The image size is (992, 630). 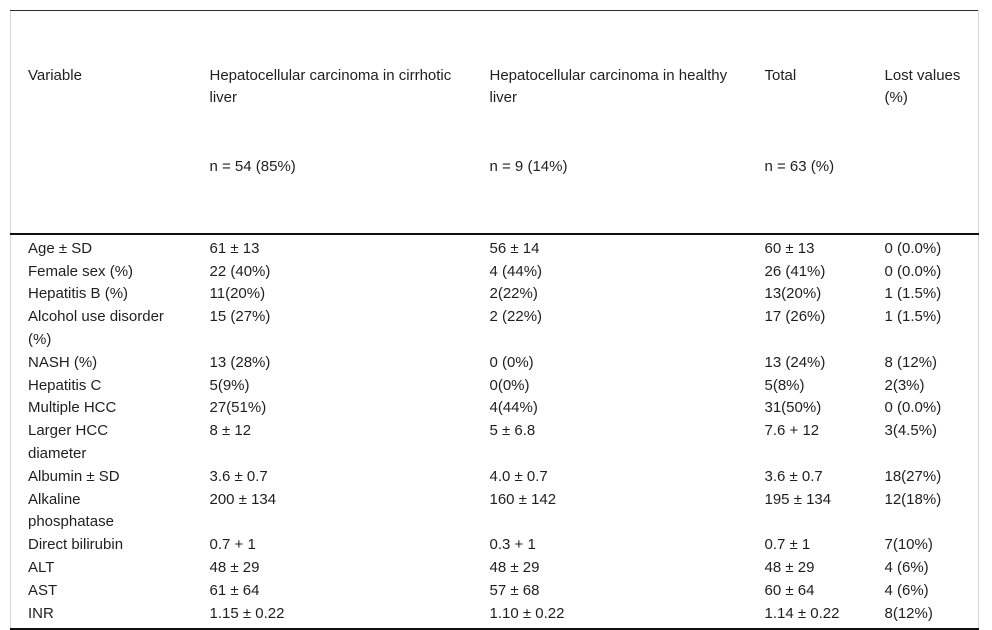 What do you see at coordinates (240, 271) in the screenshot?
I see `cell-cirrhotic: 22 (40%)` at bounding box center [240, 271].